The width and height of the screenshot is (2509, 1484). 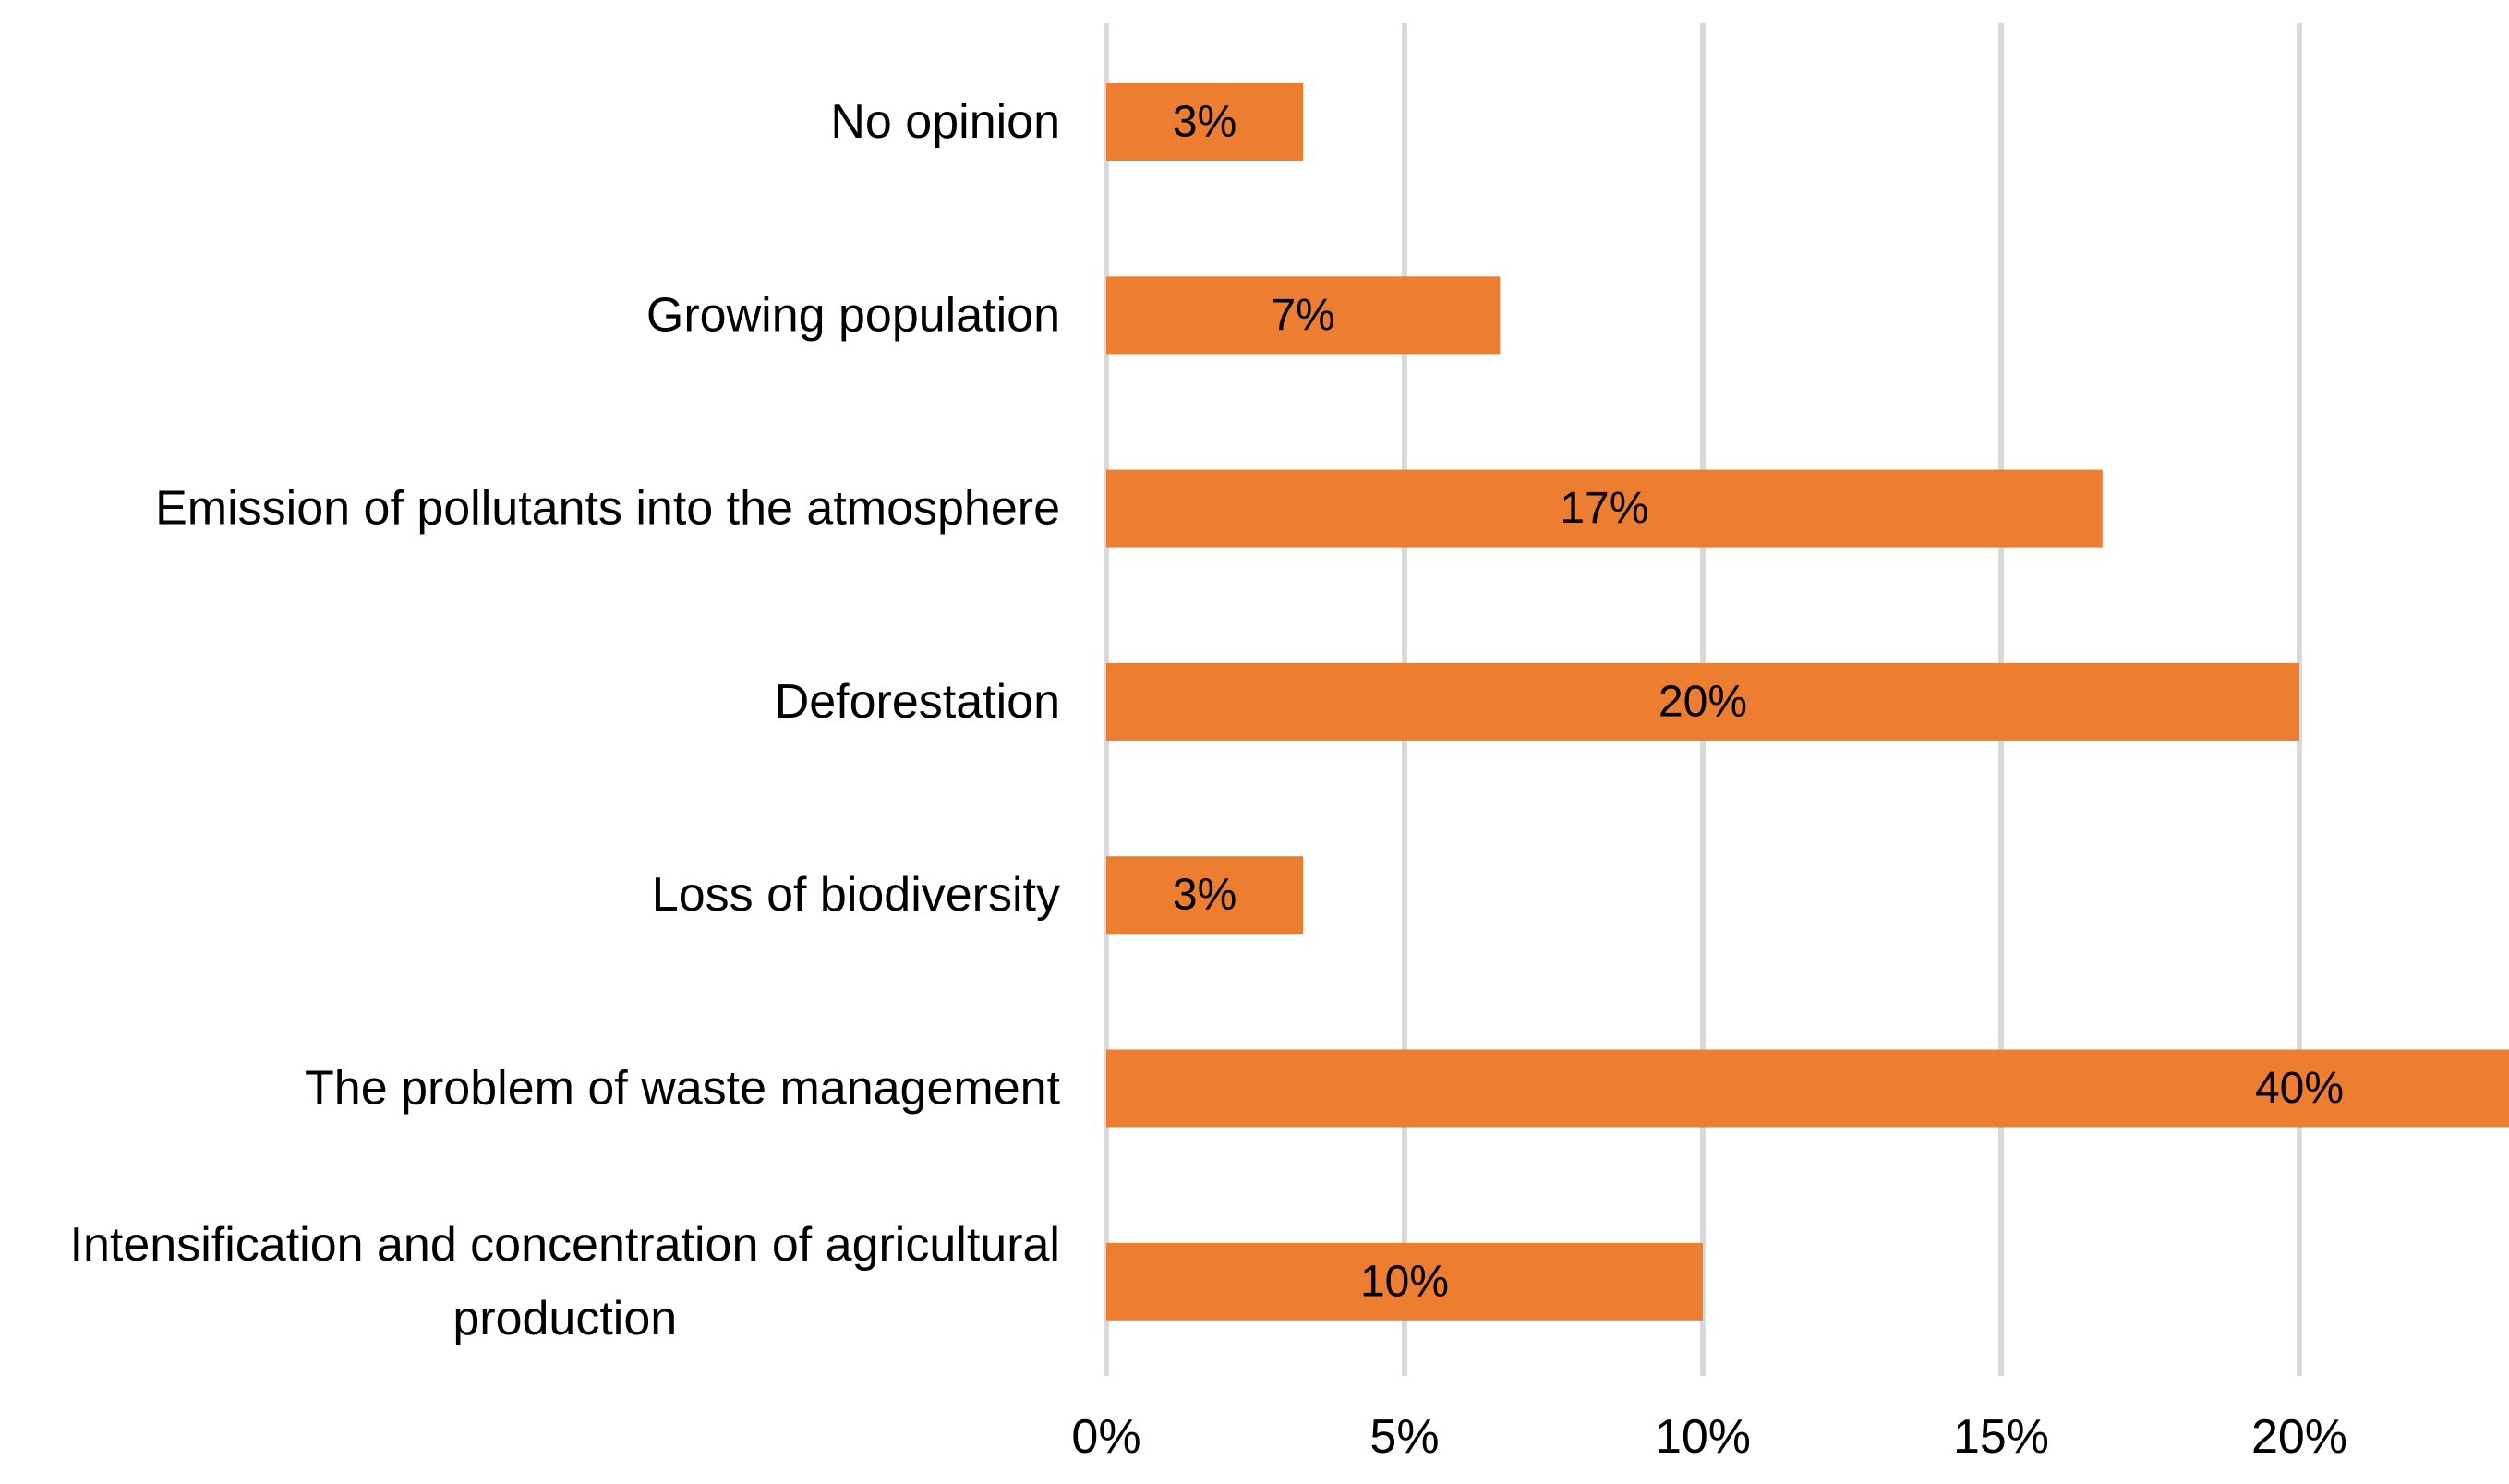 What do you see at coordinates (1105, 1437) in the screenshot?
I see `x-tick-label: 0%` at bounding box center [1105, 1437].